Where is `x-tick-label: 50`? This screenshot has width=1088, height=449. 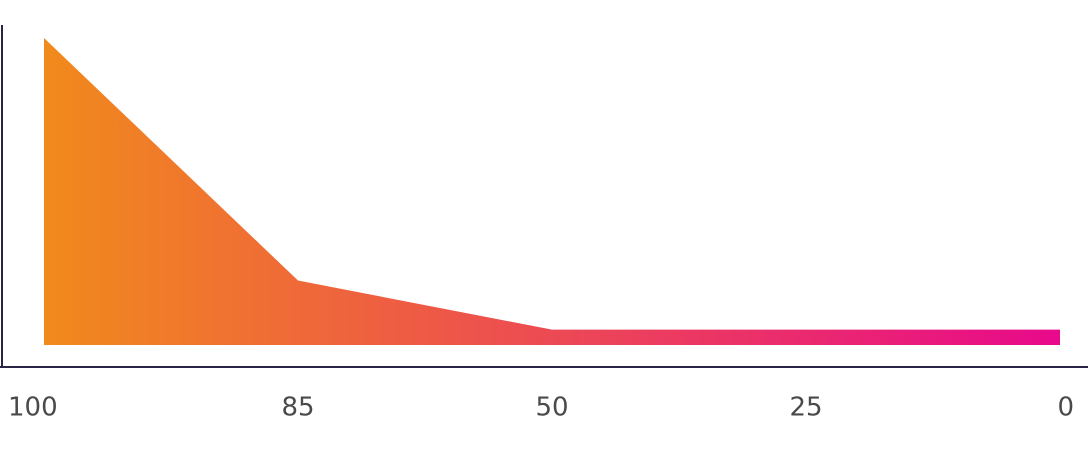 x-tick-label: 50 is located at coordinates (551, 408).